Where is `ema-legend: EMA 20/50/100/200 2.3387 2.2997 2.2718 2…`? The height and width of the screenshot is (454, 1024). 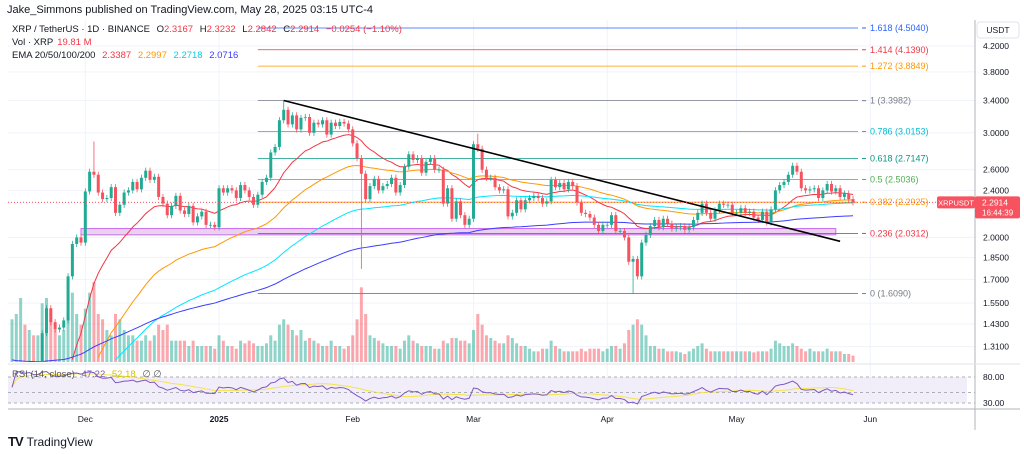 ema-legend: EMA 20/50/100/200 2.3387 2.2997 2.2718 2… is located at coordinates (127, 55).